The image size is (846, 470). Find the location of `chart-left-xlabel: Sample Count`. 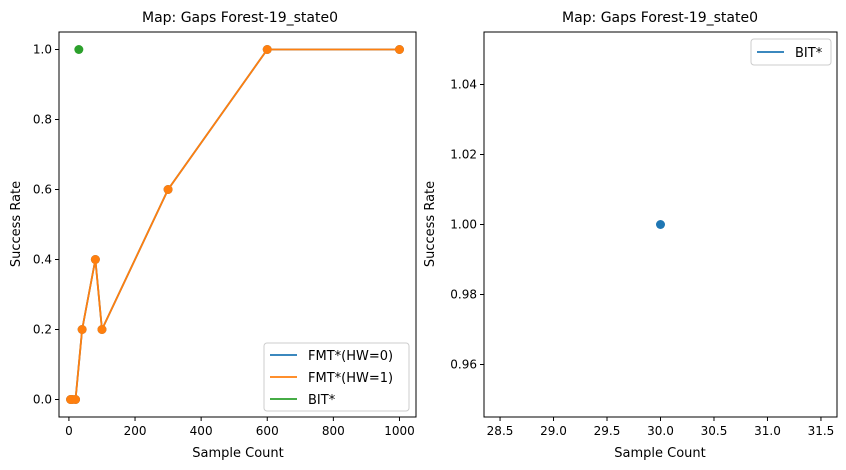

chart-left-xlabel: Sample Count is located at coordinates (237, 453).